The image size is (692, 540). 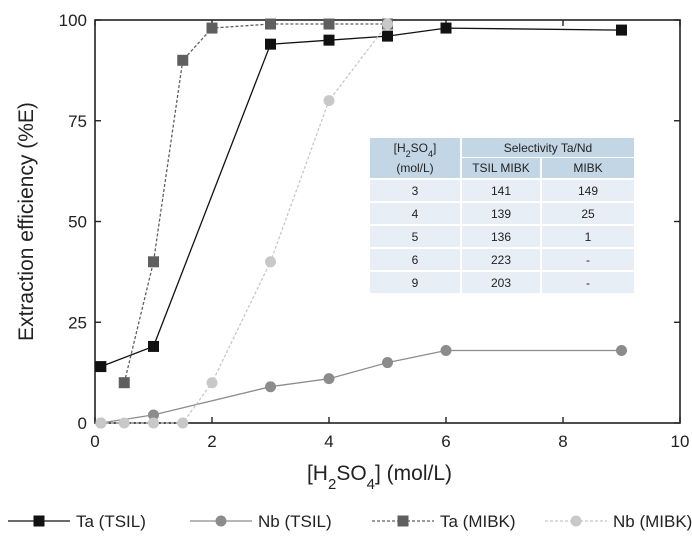 What do you see at coordinates (94, 441) in the screenshot?
I see `x-tick-label: 0` at bounding box center [94, 441].